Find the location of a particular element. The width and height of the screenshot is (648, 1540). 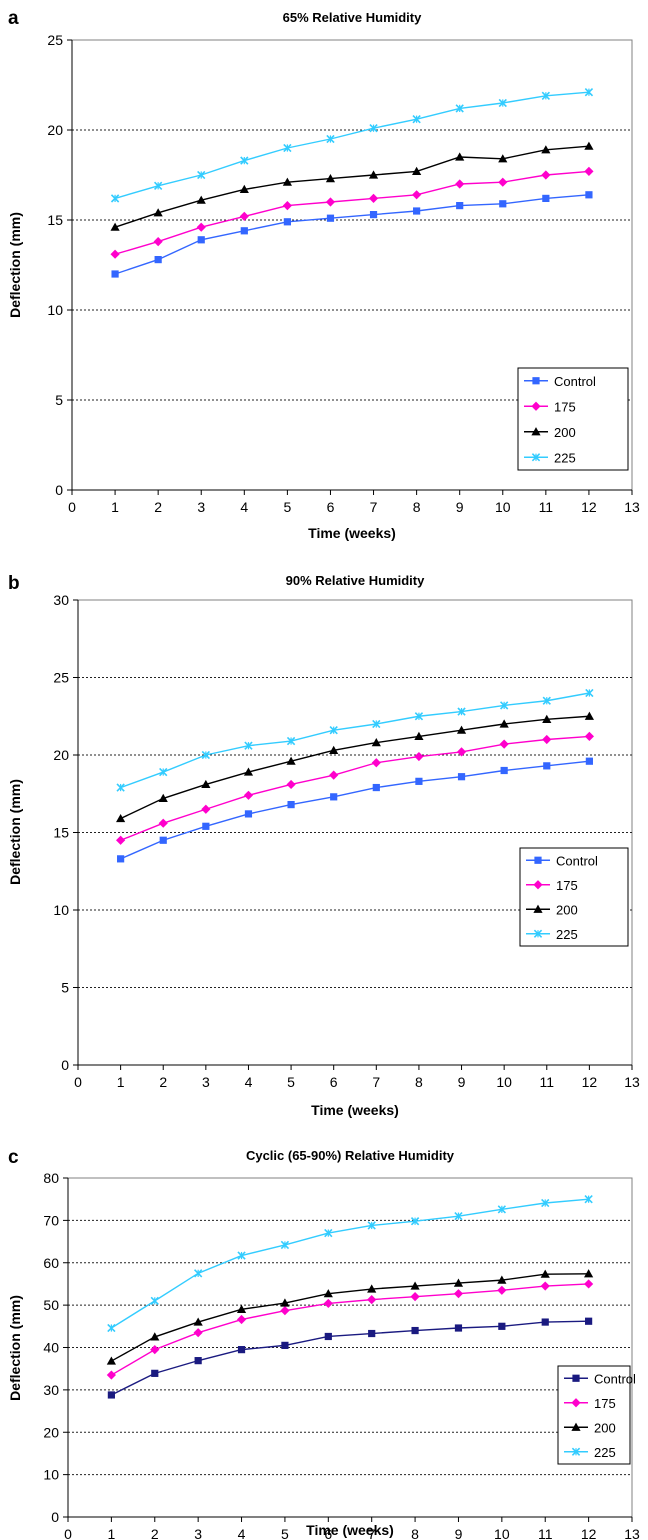

panel-b-ytick-label-3: 15 is located at coordinates (61, 833).